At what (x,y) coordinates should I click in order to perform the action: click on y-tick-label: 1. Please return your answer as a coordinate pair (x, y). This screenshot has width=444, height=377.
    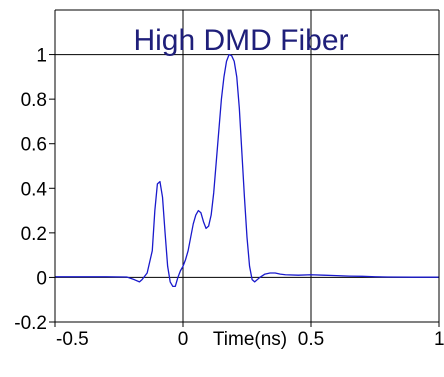
    Looking at the image, I should click on (41, 56).